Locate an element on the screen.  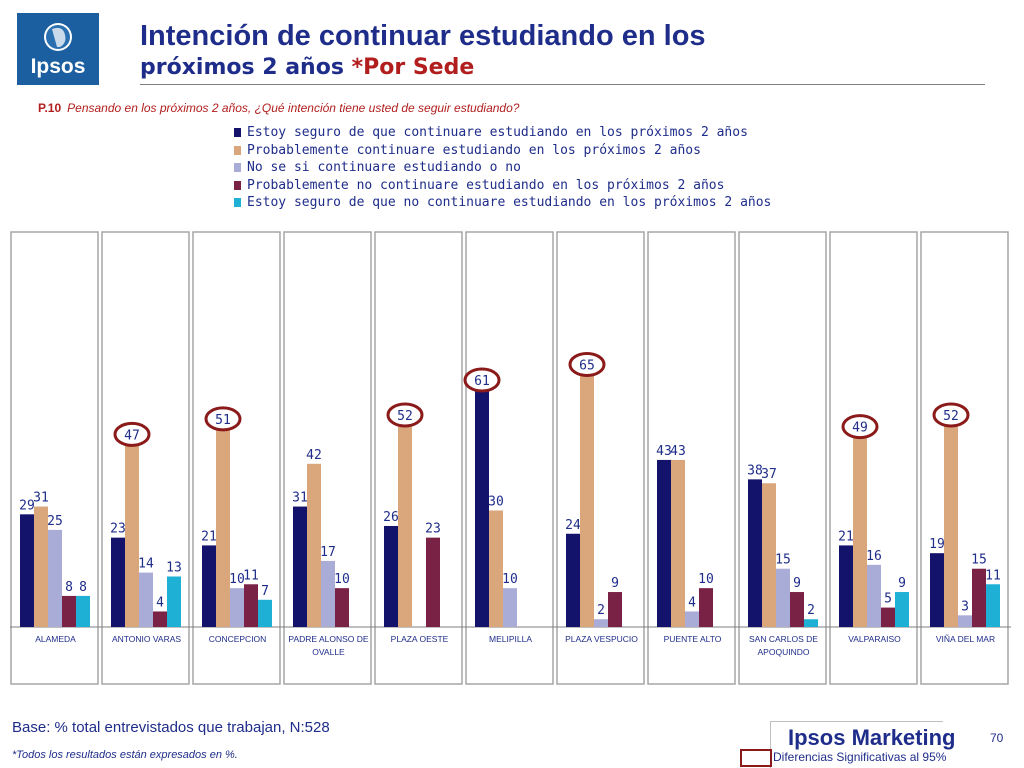
data-label: 42 is located at coordinates (314, 455).